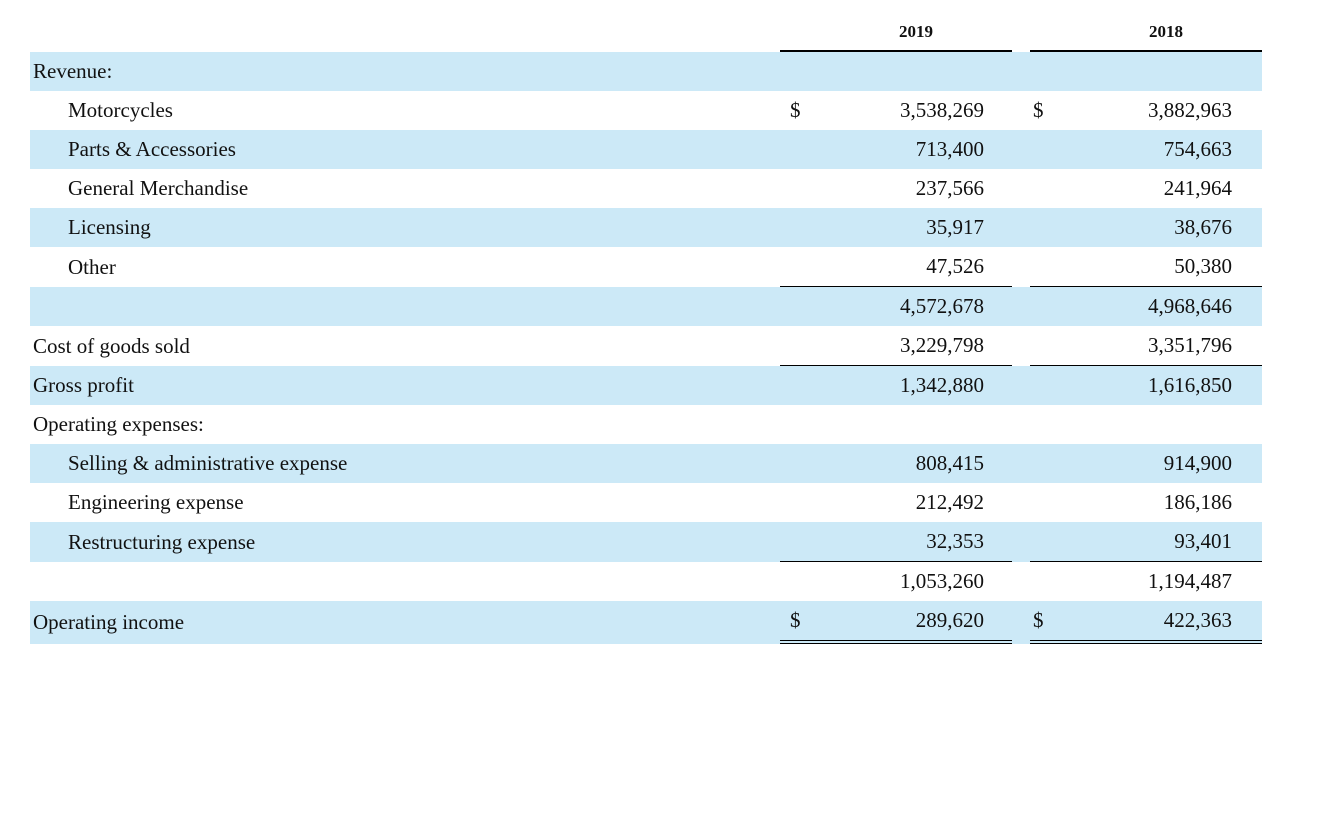 Image resolution: width=1344 pixels, height=814 pixels. I want to click on row-label: Revenue:, so click(405, 71).